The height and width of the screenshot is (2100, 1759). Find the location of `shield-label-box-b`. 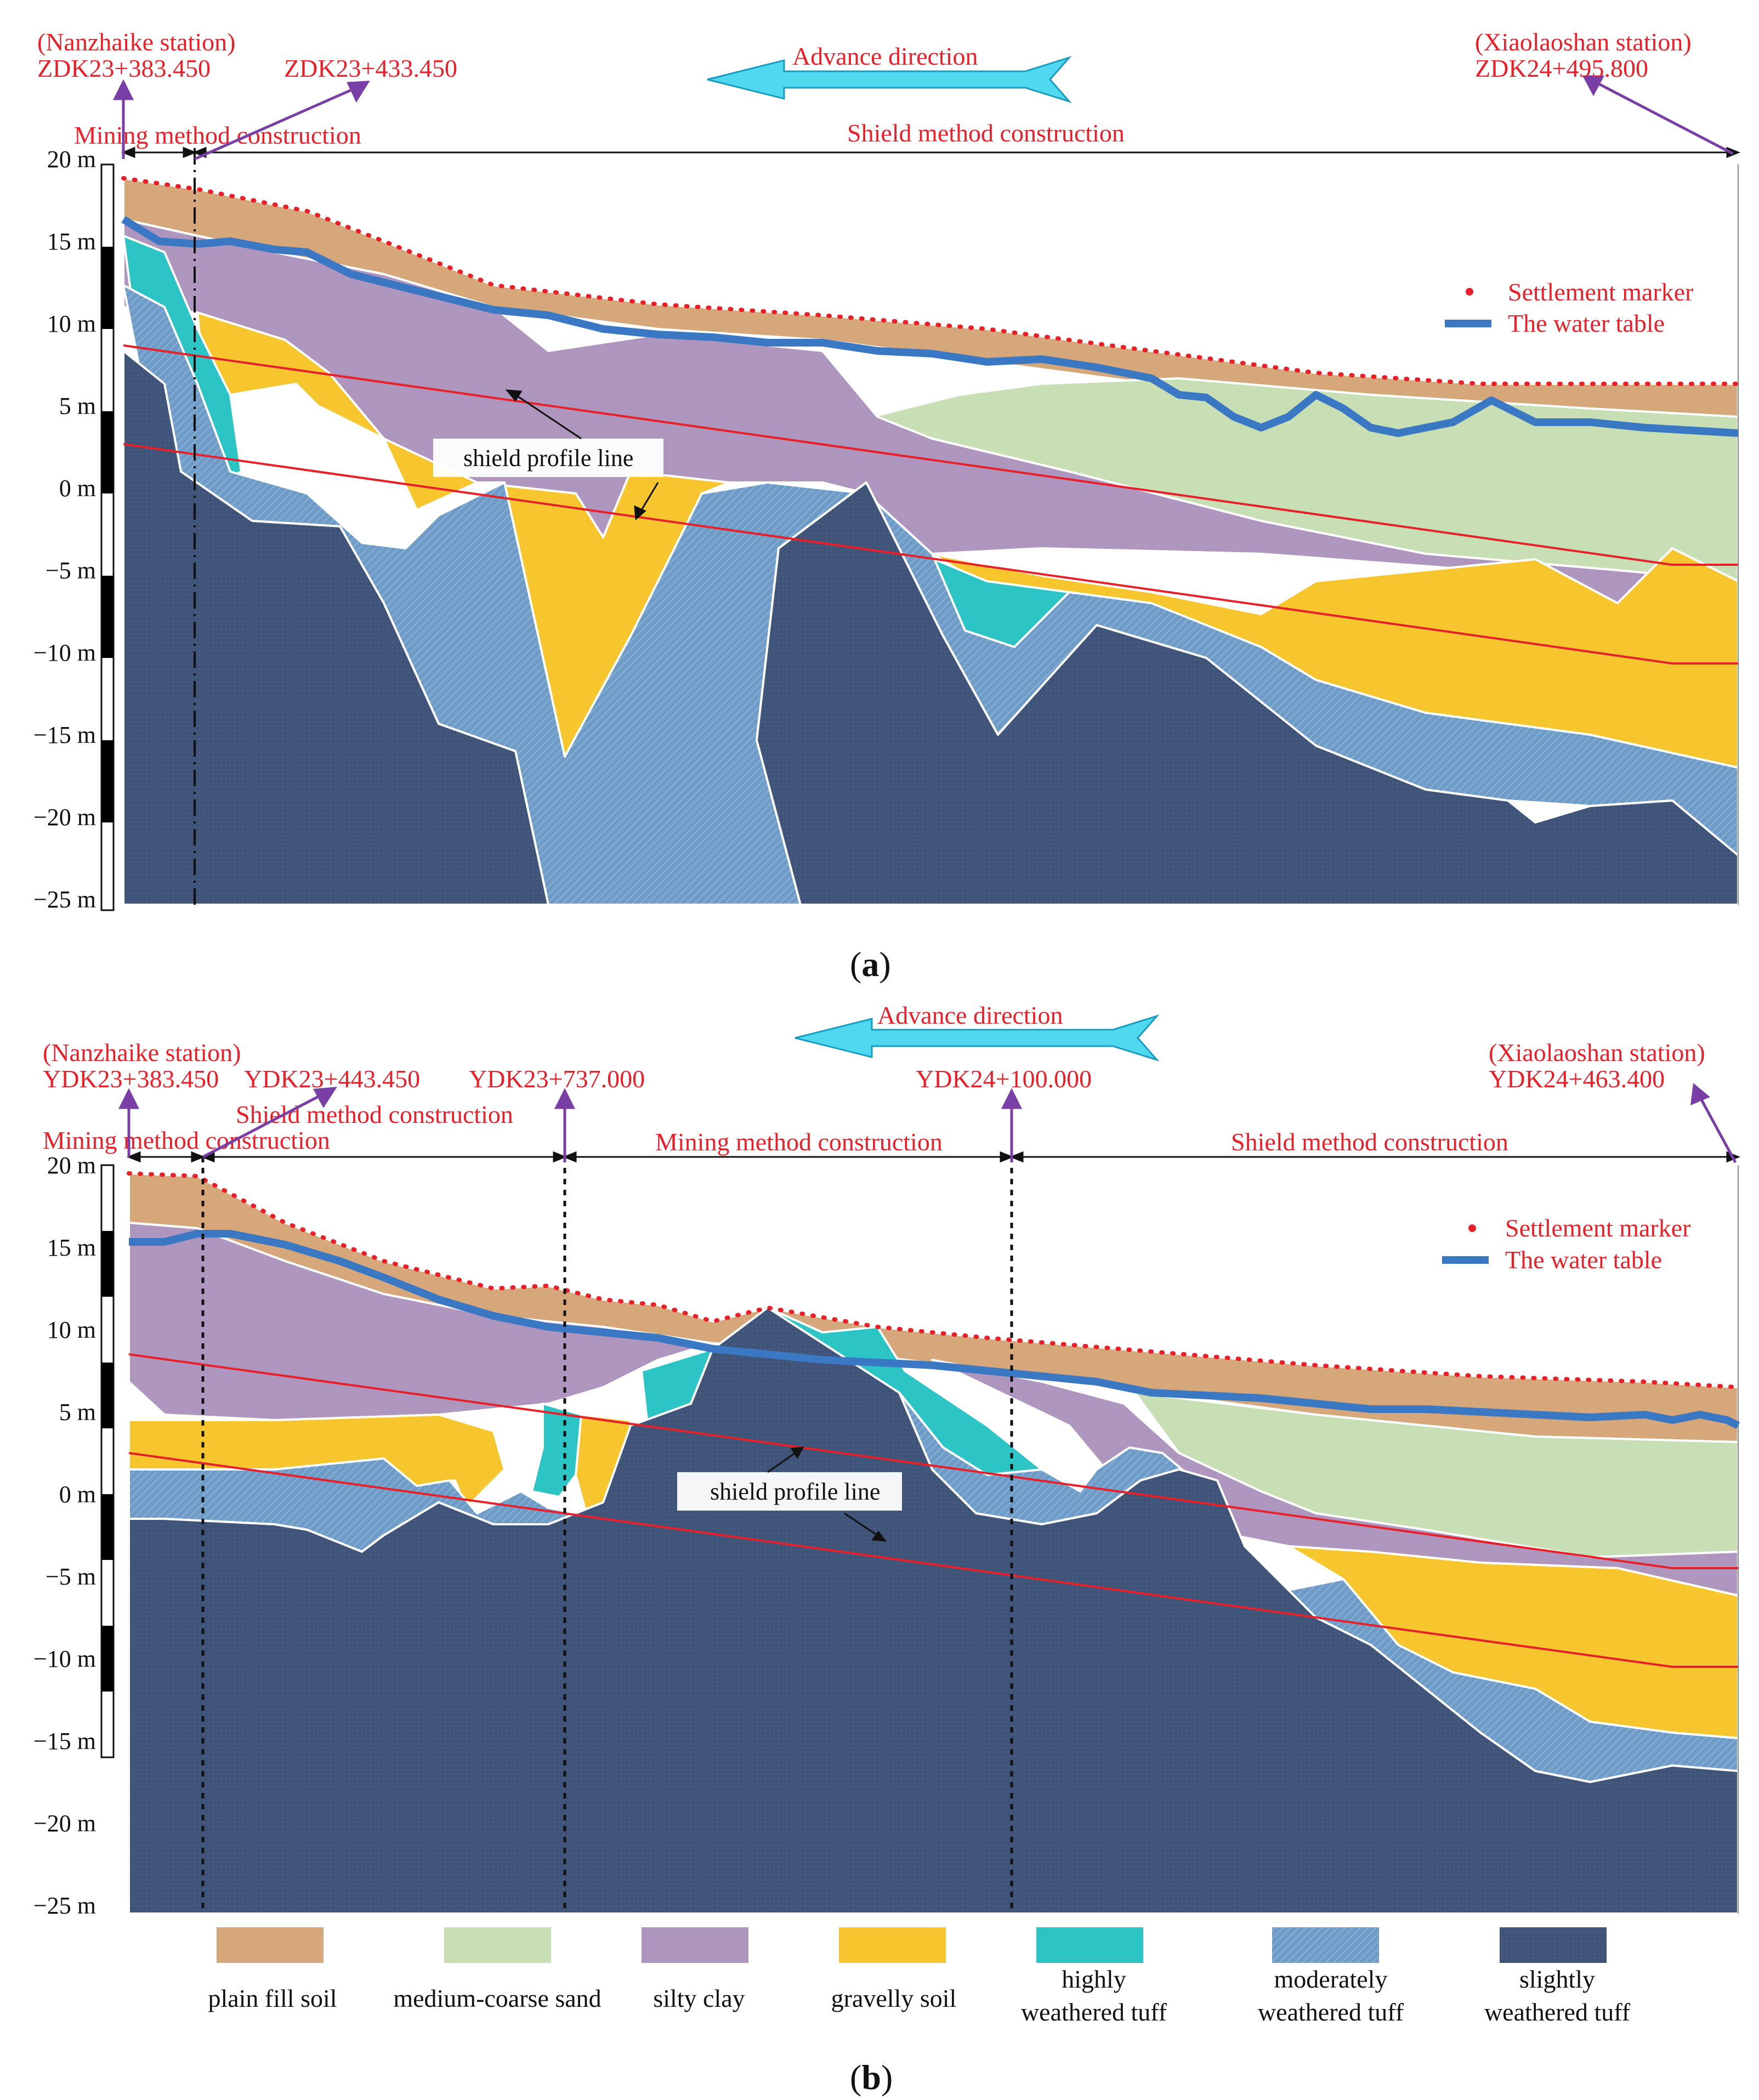

shield-label-box-b is located at coordinates (789, 1491).